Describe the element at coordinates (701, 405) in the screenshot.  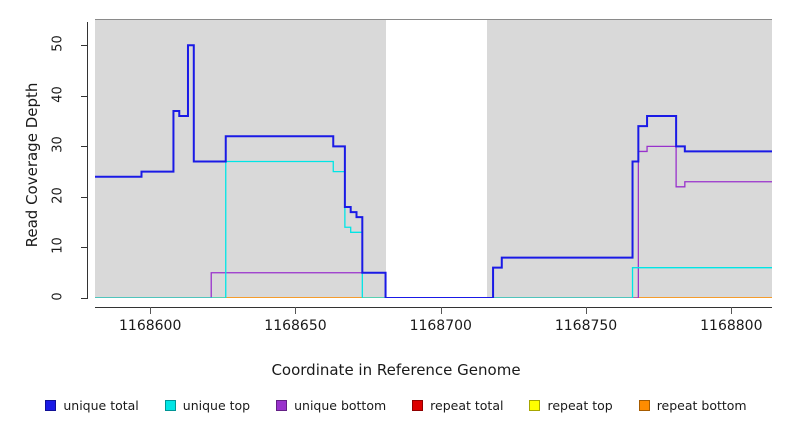
I see `legend-label: repeat bottom` at that location.